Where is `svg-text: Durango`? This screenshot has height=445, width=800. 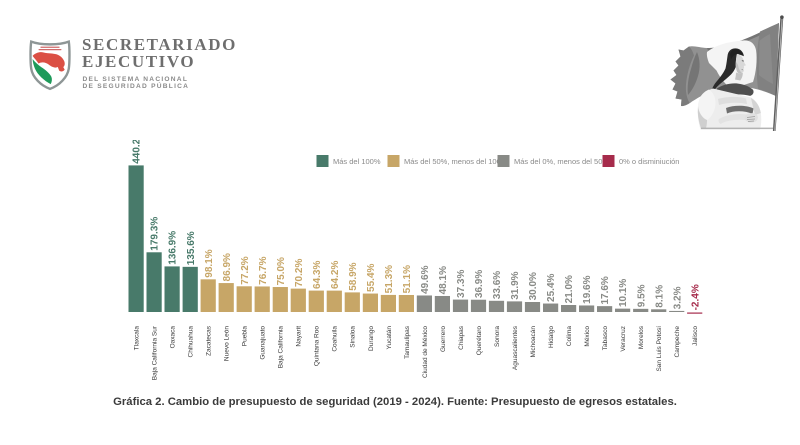
svg-text: Durango is located at coordinates (371, 338).